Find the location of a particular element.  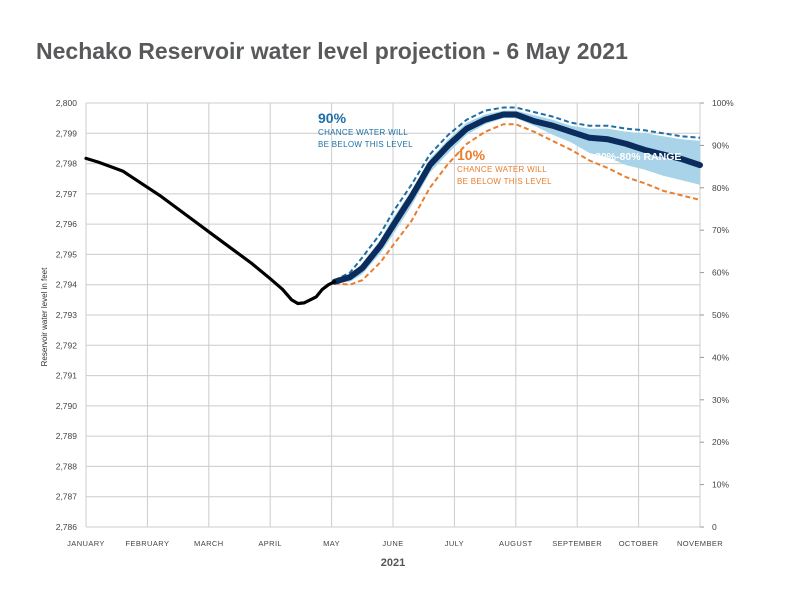

x-tick-label: JULY is located at coordinates (454, 543).